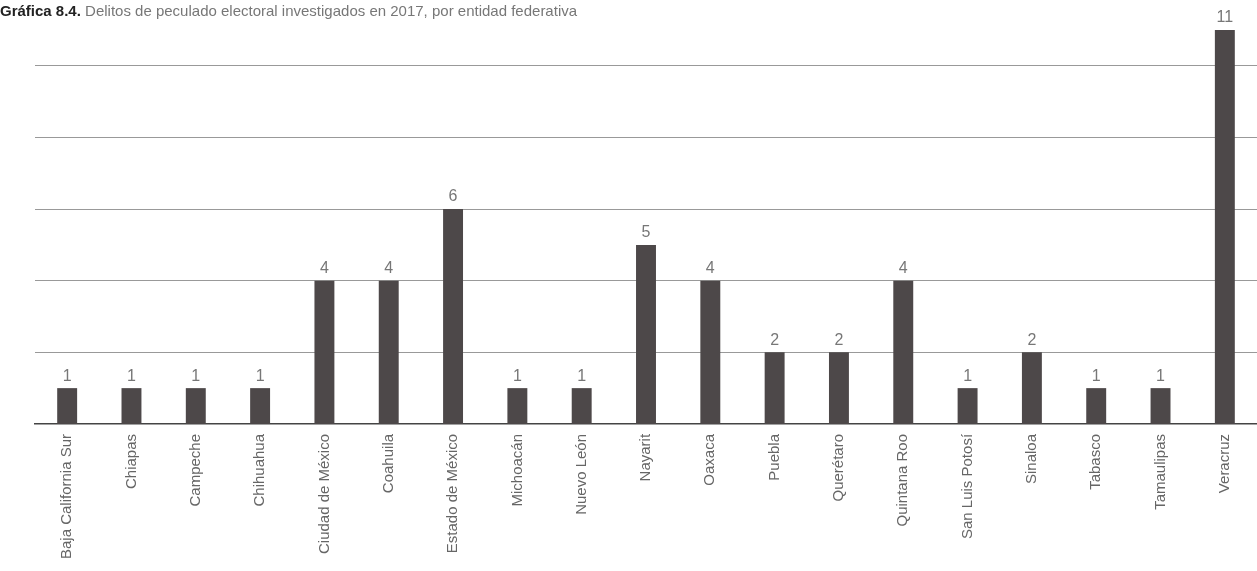  I want to click on x-tick-label: Chihuahua, so click(259, 470).